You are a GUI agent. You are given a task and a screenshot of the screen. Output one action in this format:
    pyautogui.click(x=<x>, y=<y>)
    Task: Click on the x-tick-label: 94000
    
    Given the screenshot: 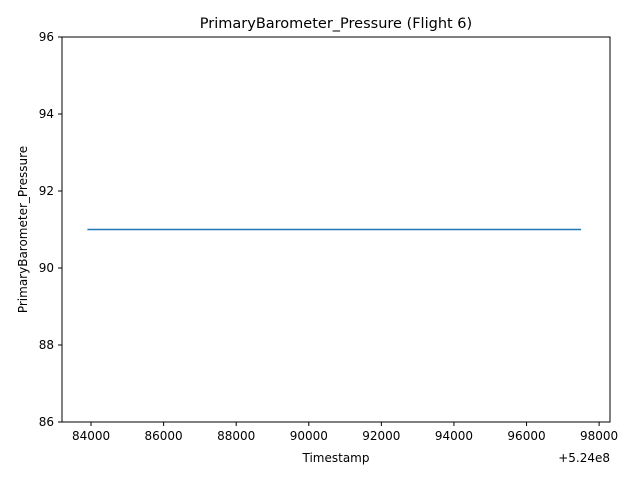 What is the action you would take?
    pyautogui.click(x=454, y=436)
    